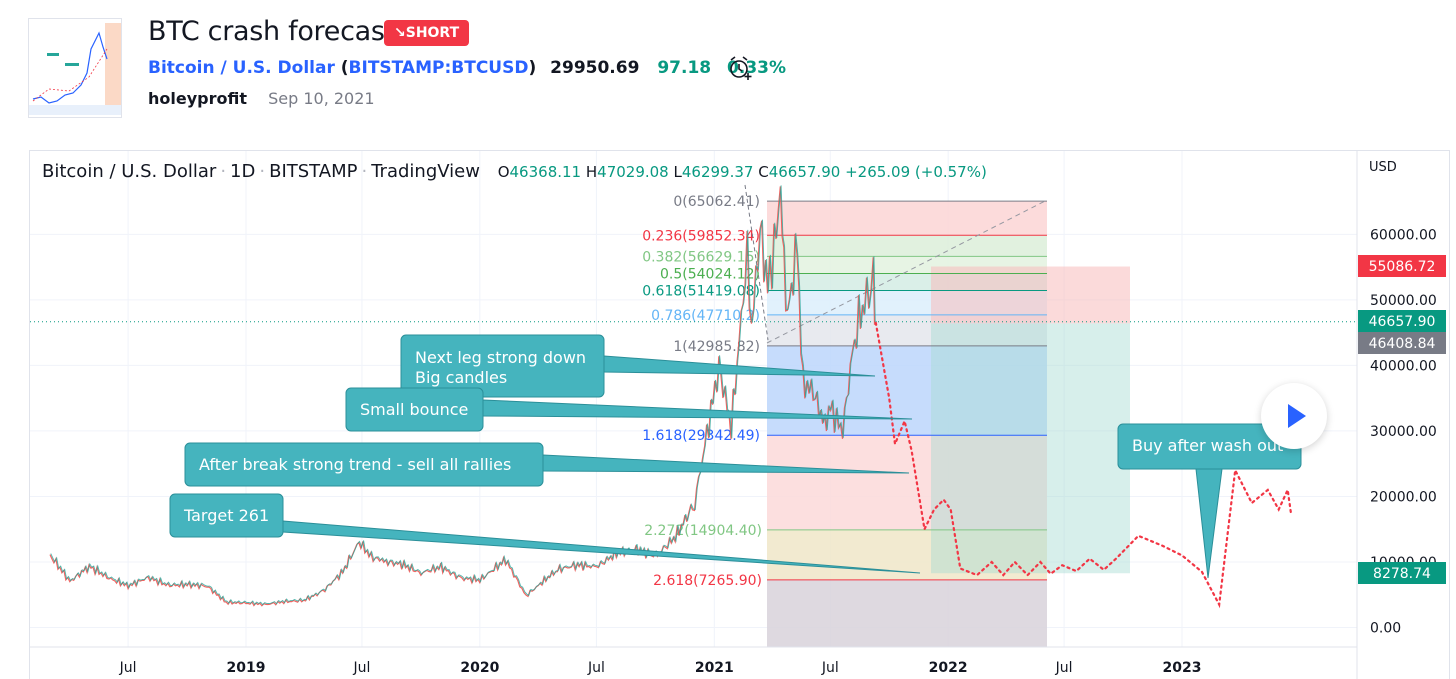 The height and width of the screenshot is (679, 1456). Describe the element at coordinates (1402, 267) in the screenshot. I see `price-label-text: 55086.72` at that location.